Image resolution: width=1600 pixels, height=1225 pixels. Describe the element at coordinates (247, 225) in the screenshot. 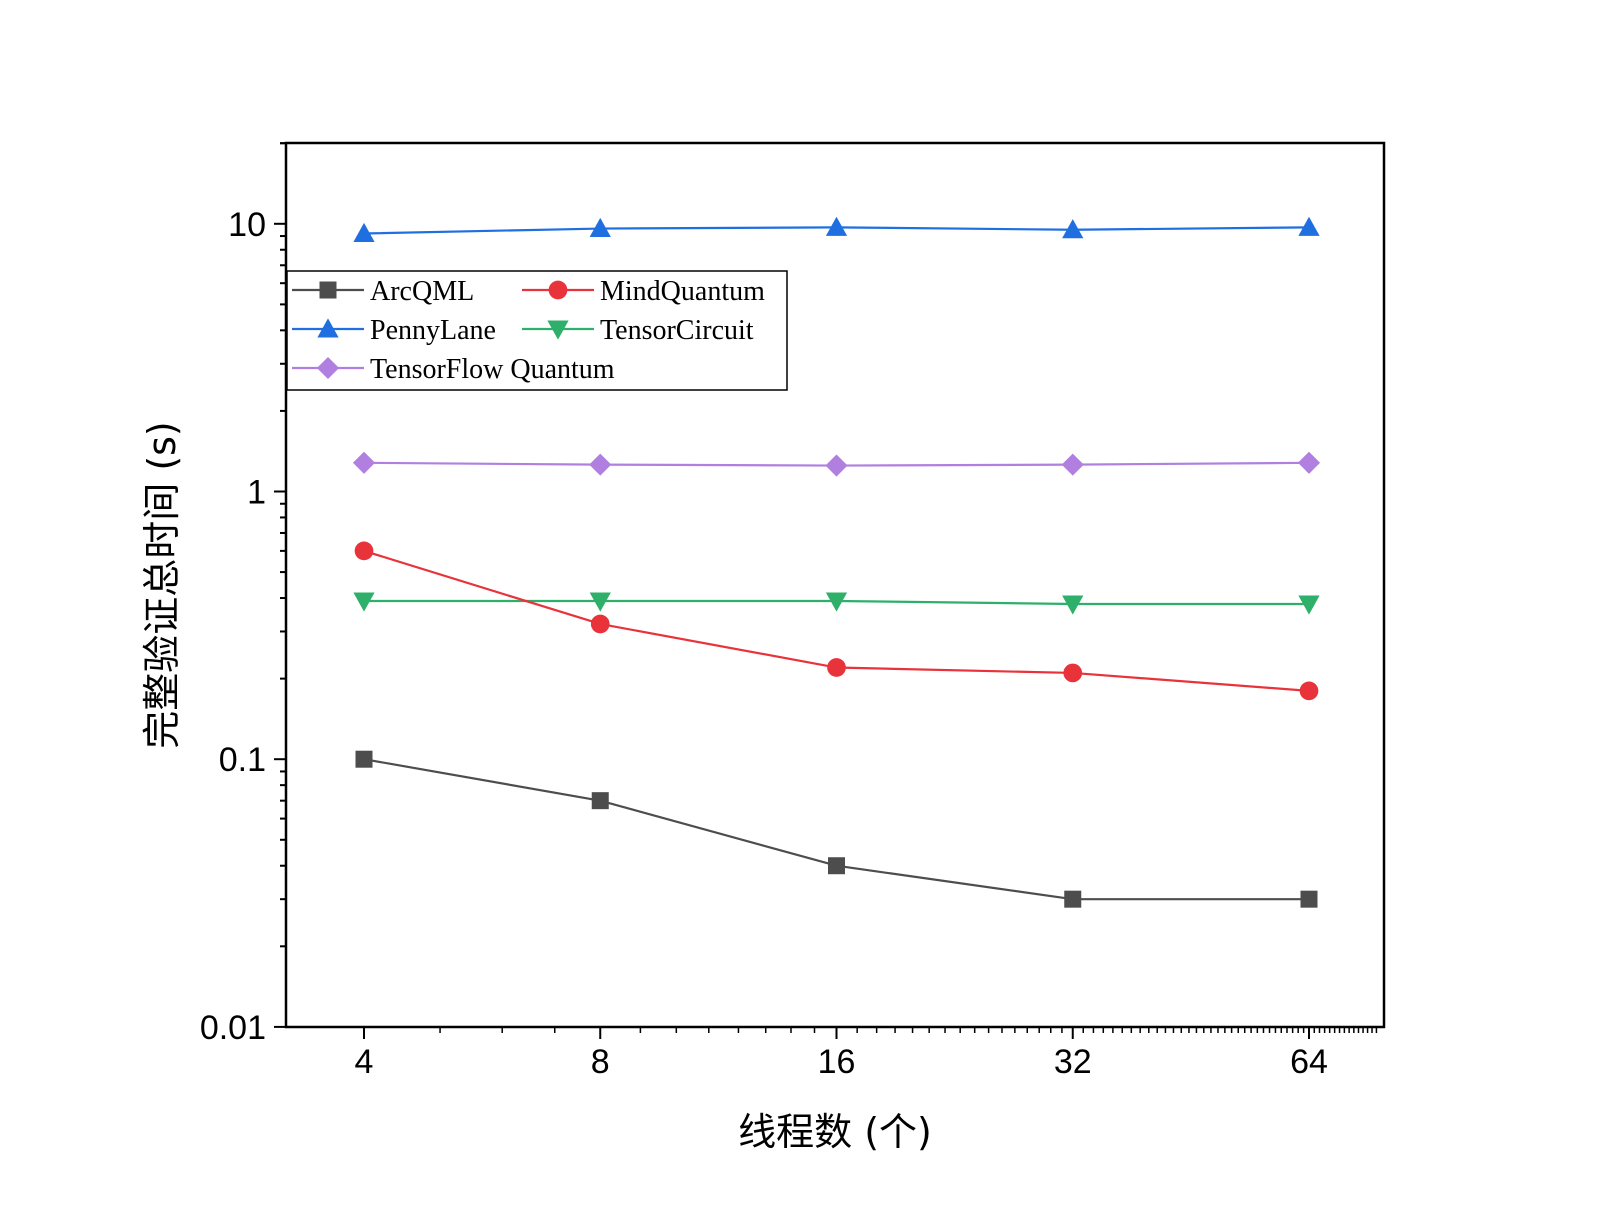

I see `y-tick-label: 10` at that location.